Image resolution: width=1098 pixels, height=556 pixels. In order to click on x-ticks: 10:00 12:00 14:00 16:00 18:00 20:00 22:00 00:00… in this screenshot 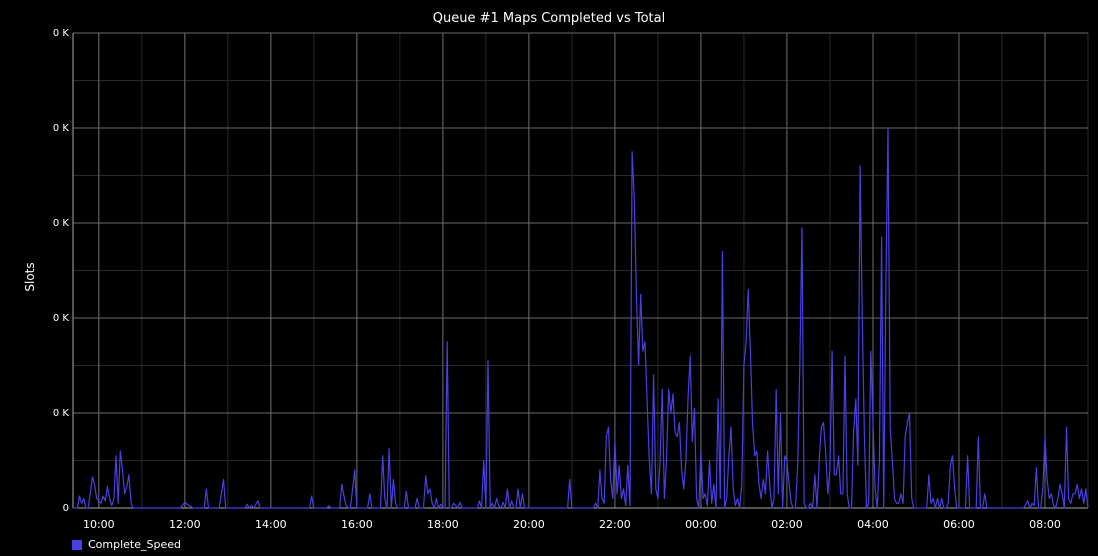, I will do `click(572, 524)`.